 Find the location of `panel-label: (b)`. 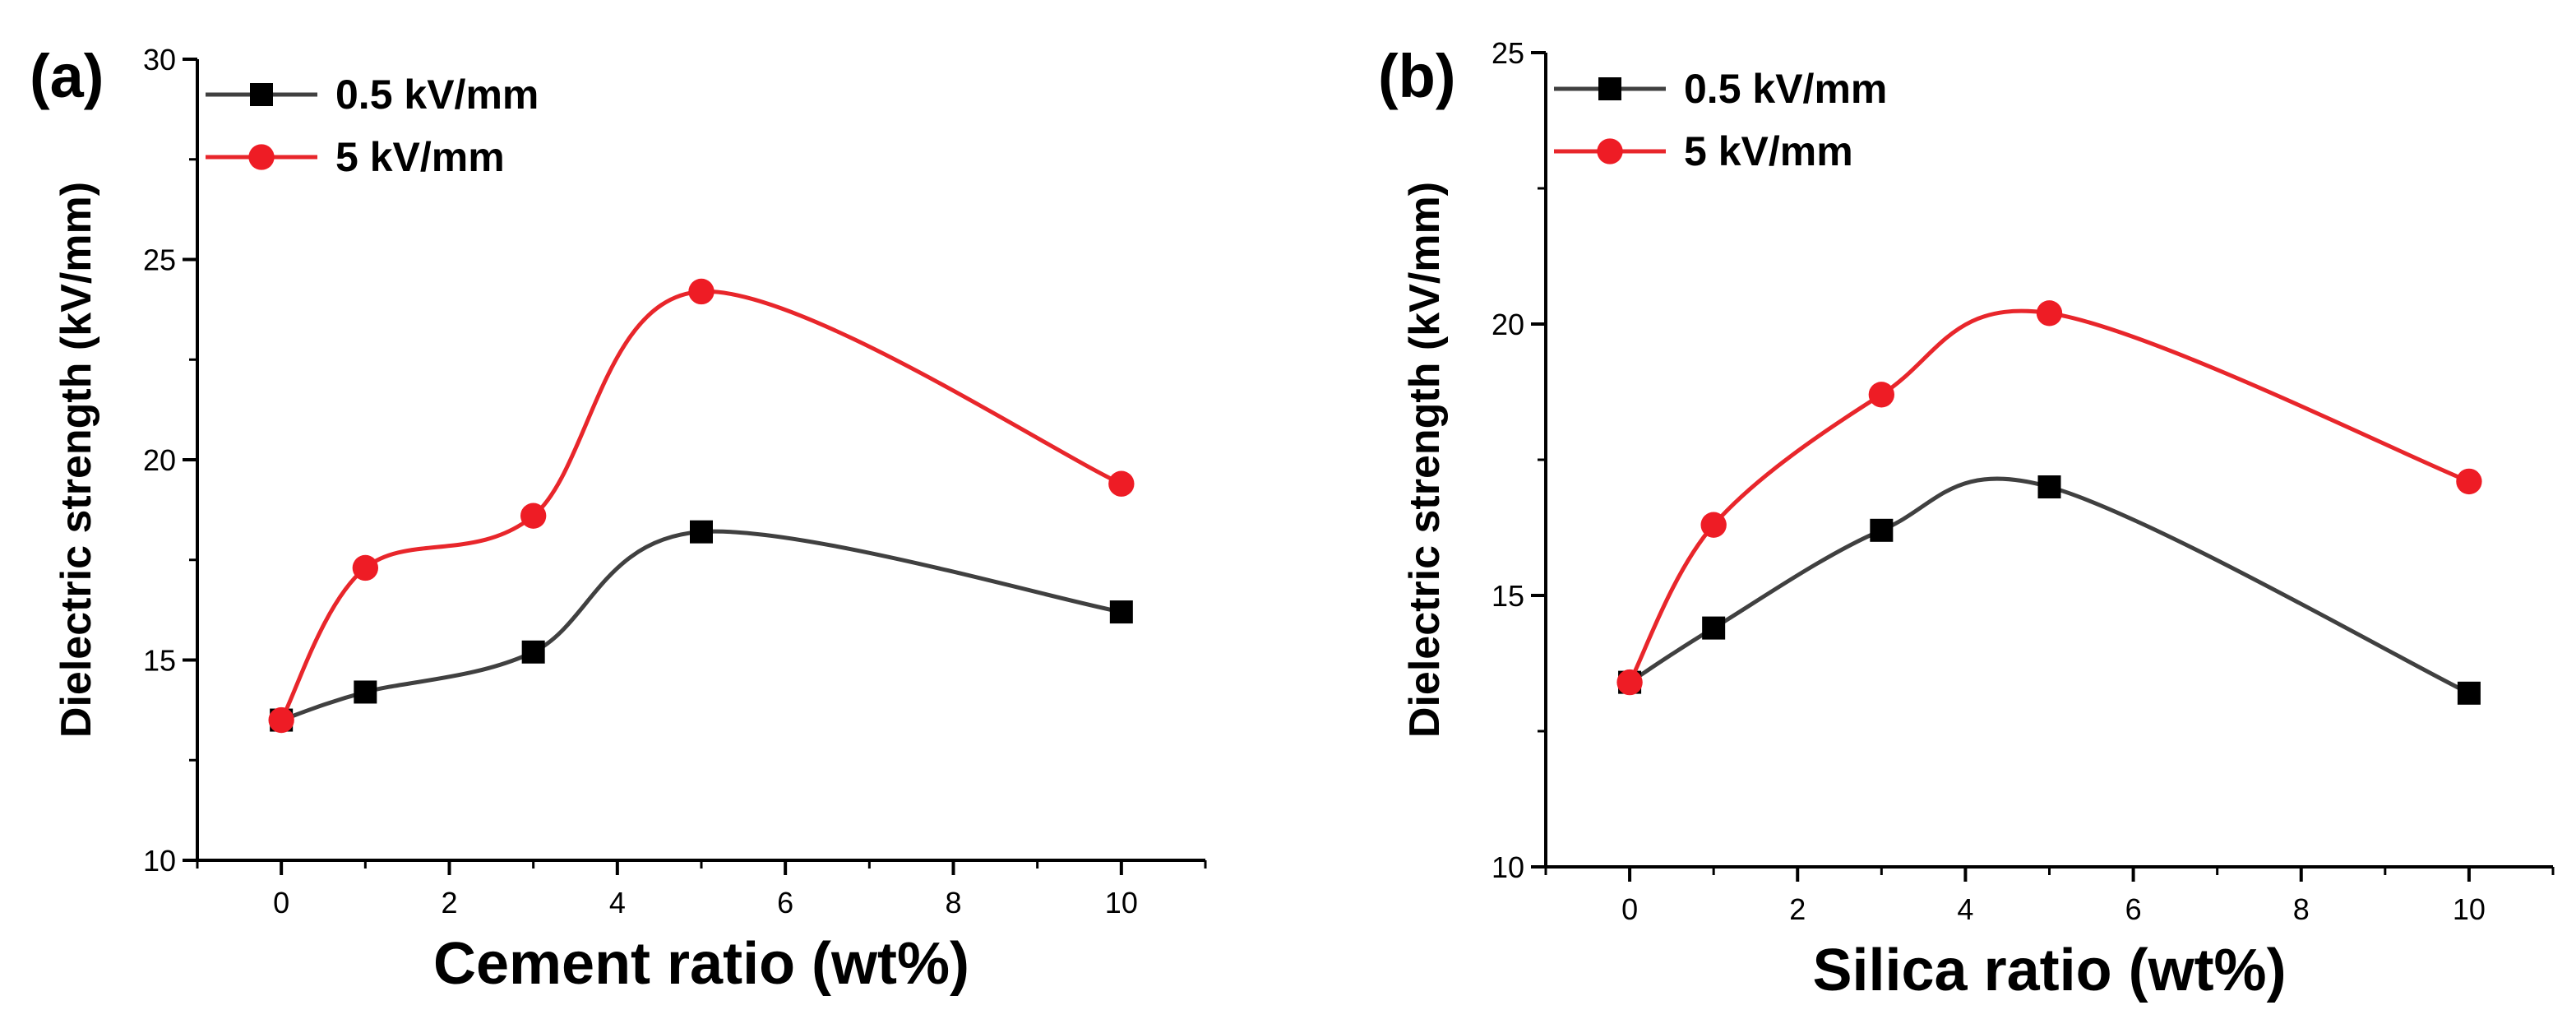

panel-label: (b) is located at coordinates (1417, 76).